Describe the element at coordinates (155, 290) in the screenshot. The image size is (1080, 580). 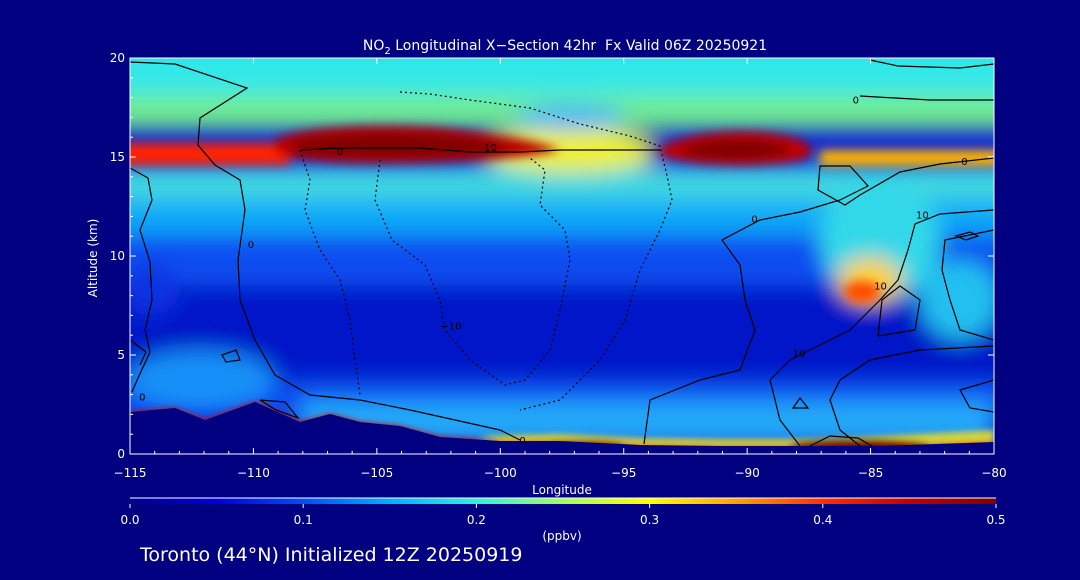
I see `field-left-blue-patch` at that location.